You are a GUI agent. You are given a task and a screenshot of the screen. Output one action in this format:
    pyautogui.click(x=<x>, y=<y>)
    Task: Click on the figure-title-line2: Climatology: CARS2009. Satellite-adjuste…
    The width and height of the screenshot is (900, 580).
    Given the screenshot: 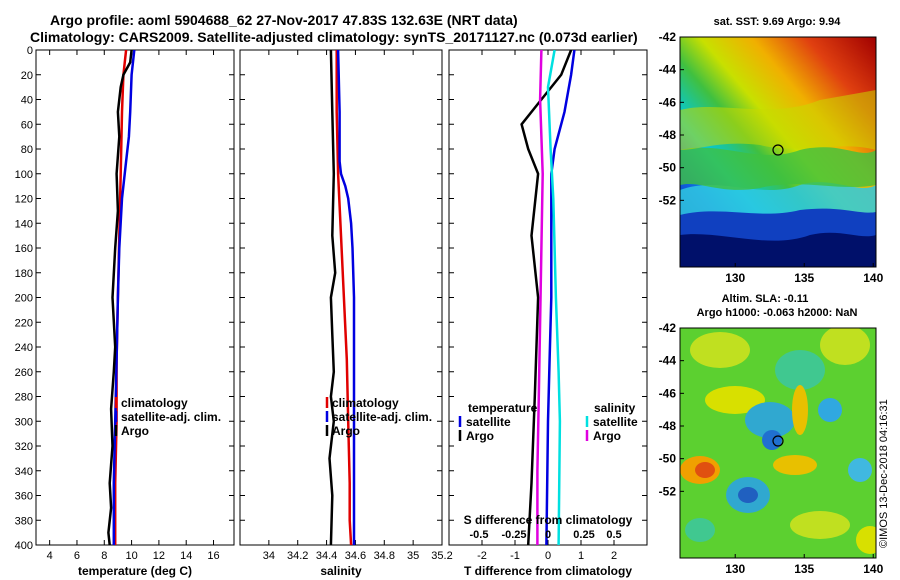 What is the action you would take?
    pyautogui.click(x=334, y=37)
    